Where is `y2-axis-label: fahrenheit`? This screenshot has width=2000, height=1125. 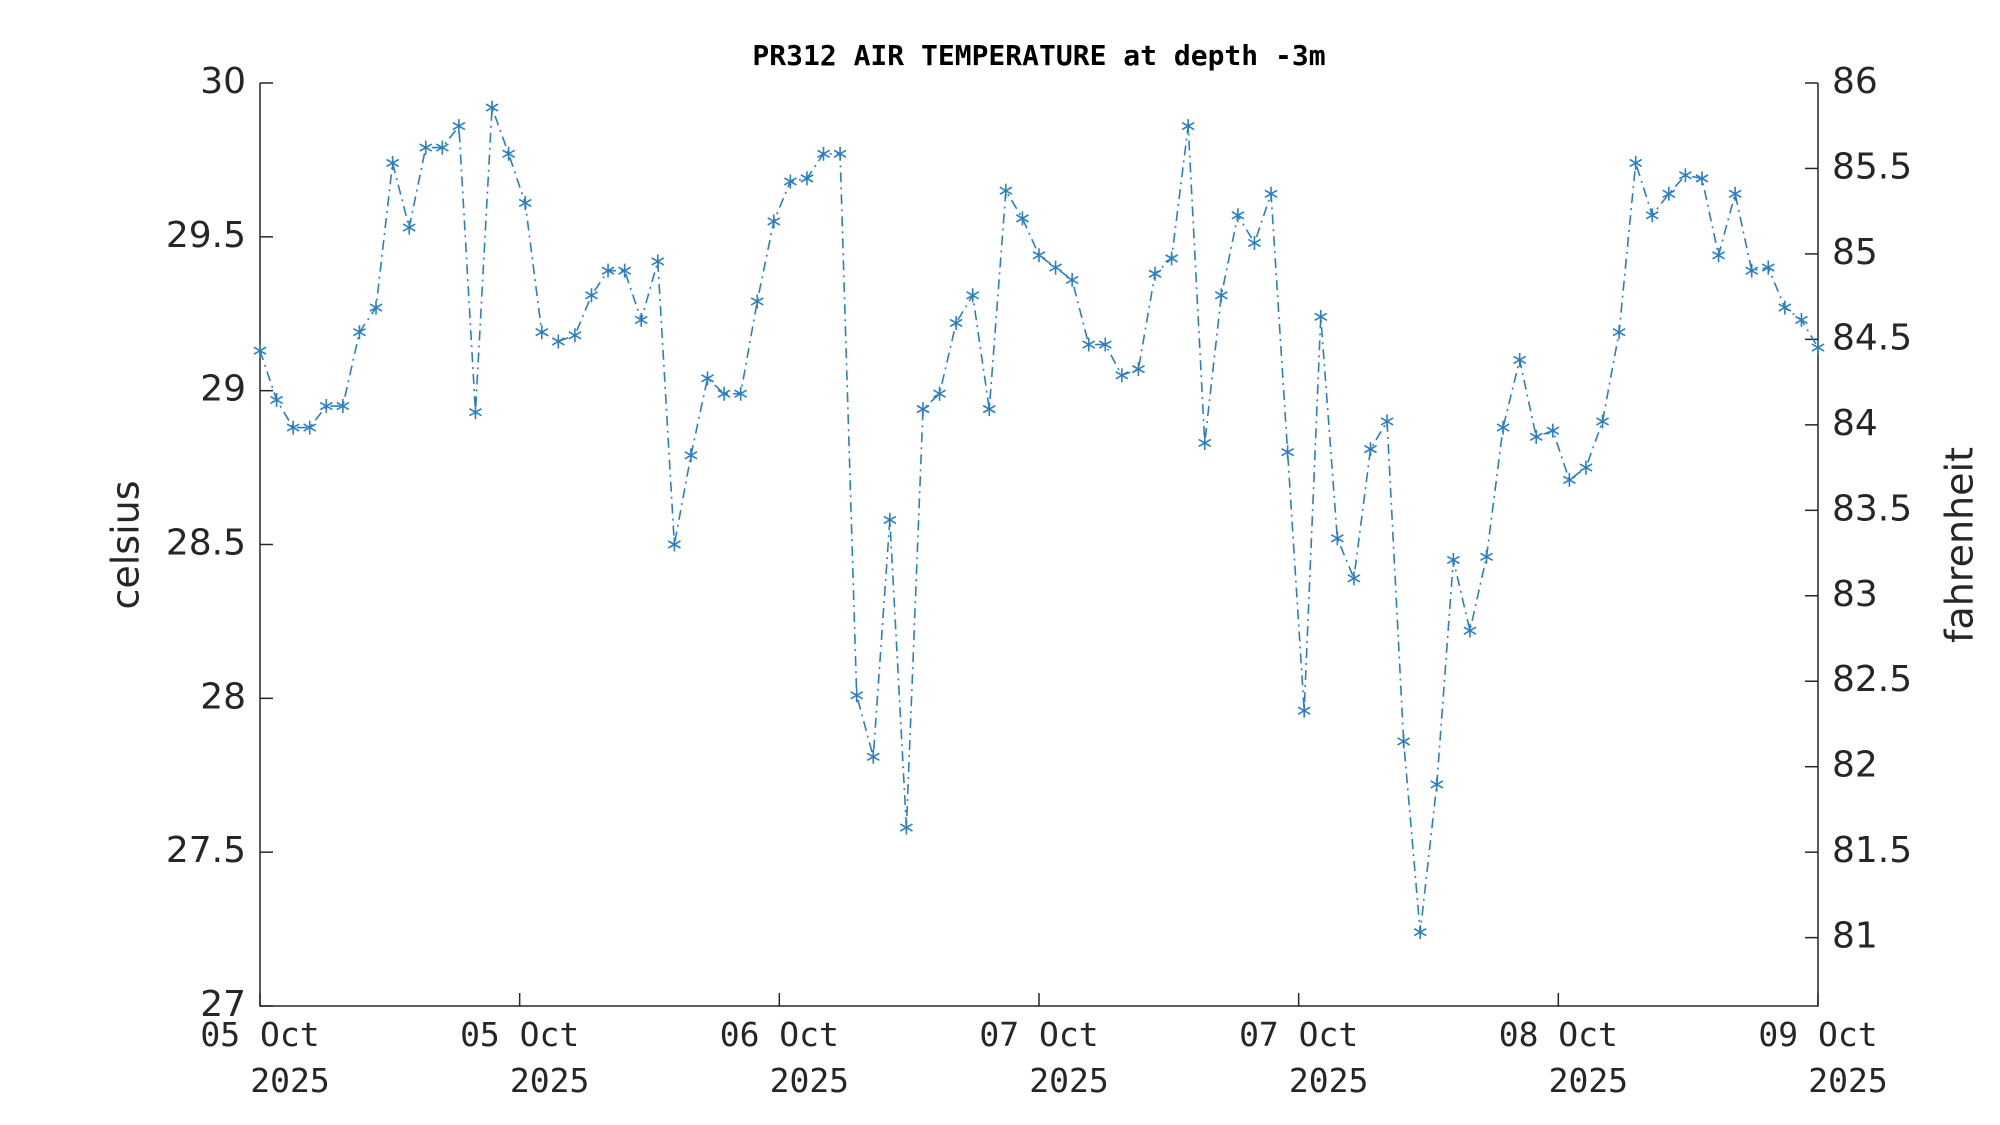 y2-axis-label: fahrenheit is located at coordinates (1960, 545).